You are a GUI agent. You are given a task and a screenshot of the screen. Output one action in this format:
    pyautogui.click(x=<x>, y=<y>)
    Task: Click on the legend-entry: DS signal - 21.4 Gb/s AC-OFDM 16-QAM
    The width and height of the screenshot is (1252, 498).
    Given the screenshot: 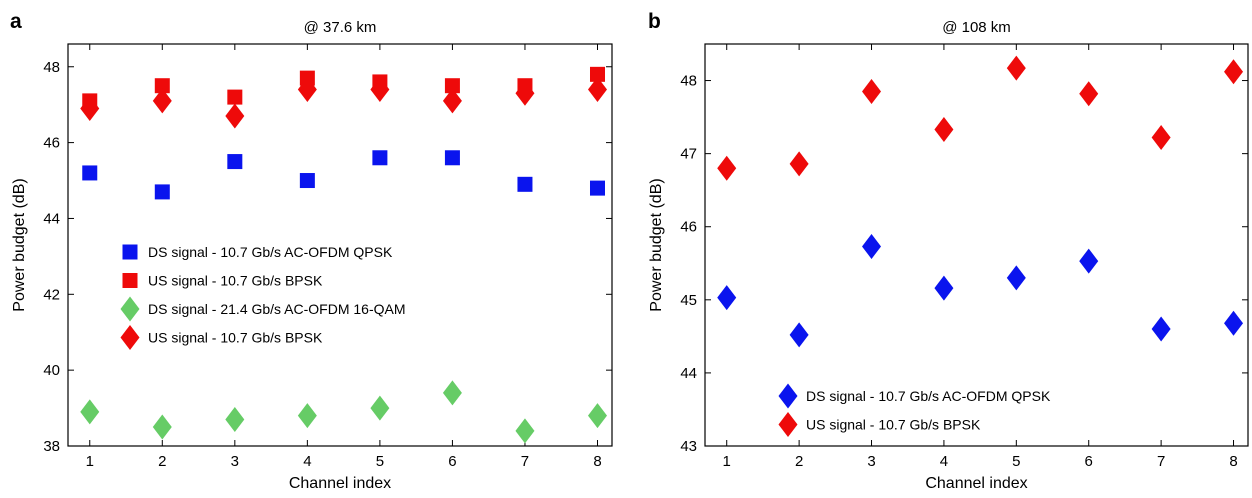 What is the action you would take?
    pyautogui.click(x=277, y=309)
    